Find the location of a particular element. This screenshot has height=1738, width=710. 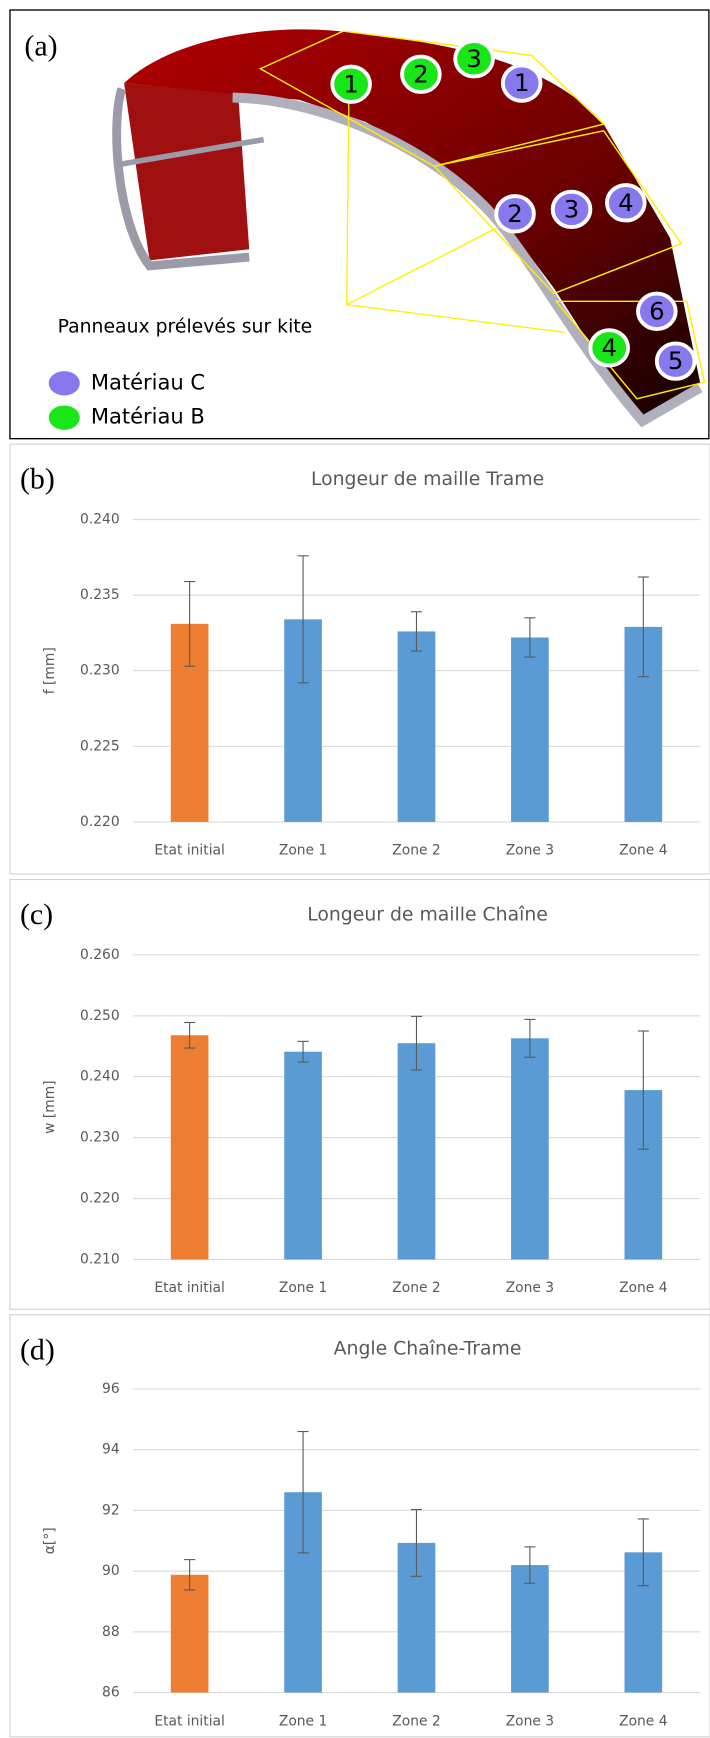

y-tick-label: 0.250 is located at coordinates (100, 1016).